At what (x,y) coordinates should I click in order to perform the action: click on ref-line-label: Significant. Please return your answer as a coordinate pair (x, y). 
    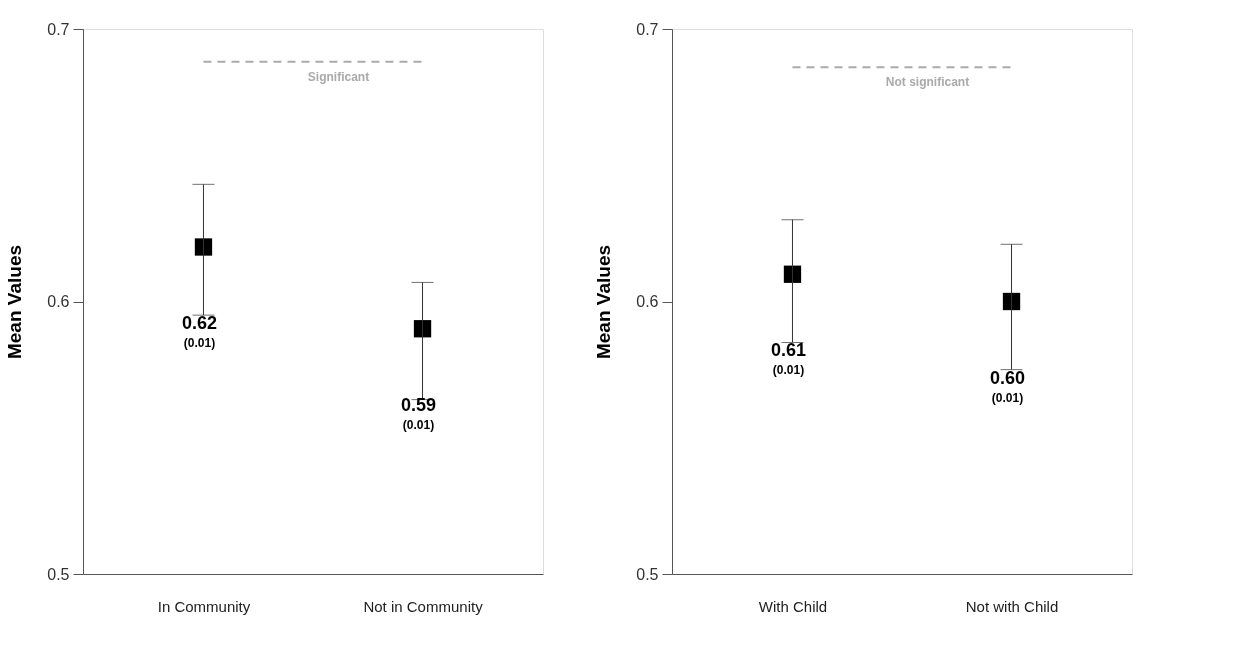
    Looking at the image, I should click on (338, 76).